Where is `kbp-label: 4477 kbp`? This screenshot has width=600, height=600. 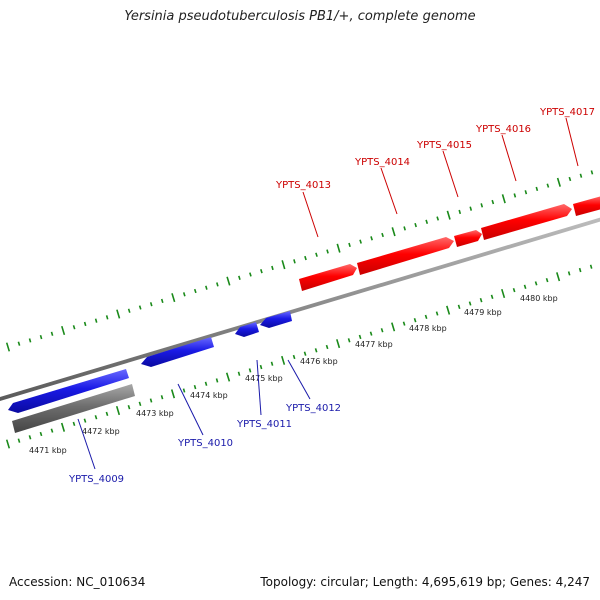 kbp-label: 4477 kbp is located at coordinates (374, 344).